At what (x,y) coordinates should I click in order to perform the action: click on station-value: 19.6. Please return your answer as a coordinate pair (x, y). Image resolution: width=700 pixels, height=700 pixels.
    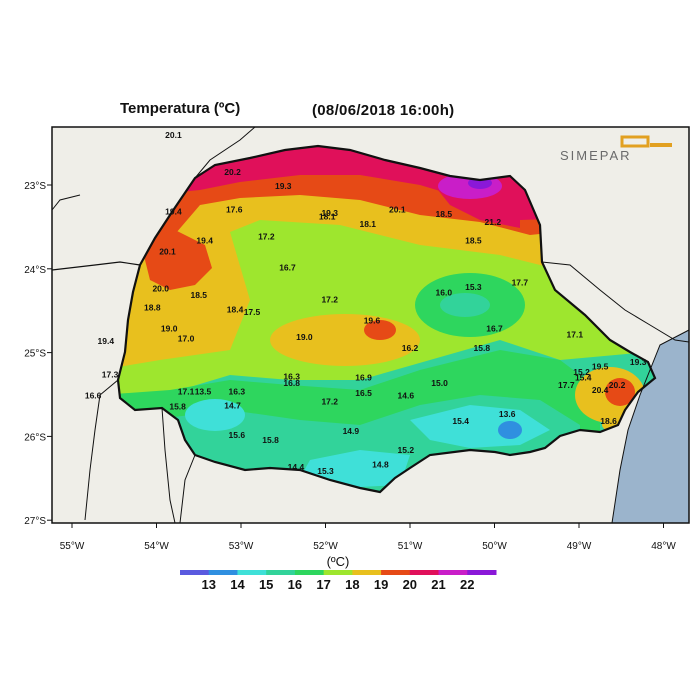
    Looking at the image, I should click on (372, 320).